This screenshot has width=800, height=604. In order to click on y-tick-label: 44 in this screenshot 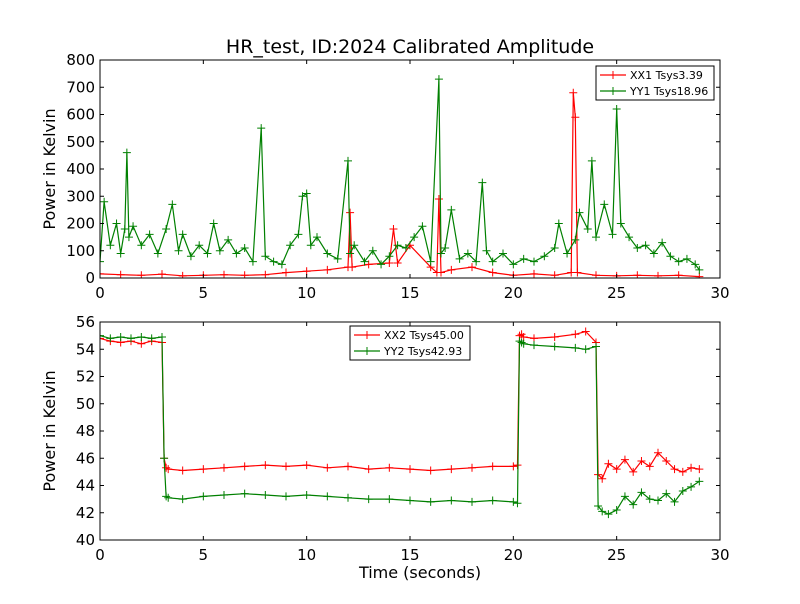, I will do `click(85, 486)`.